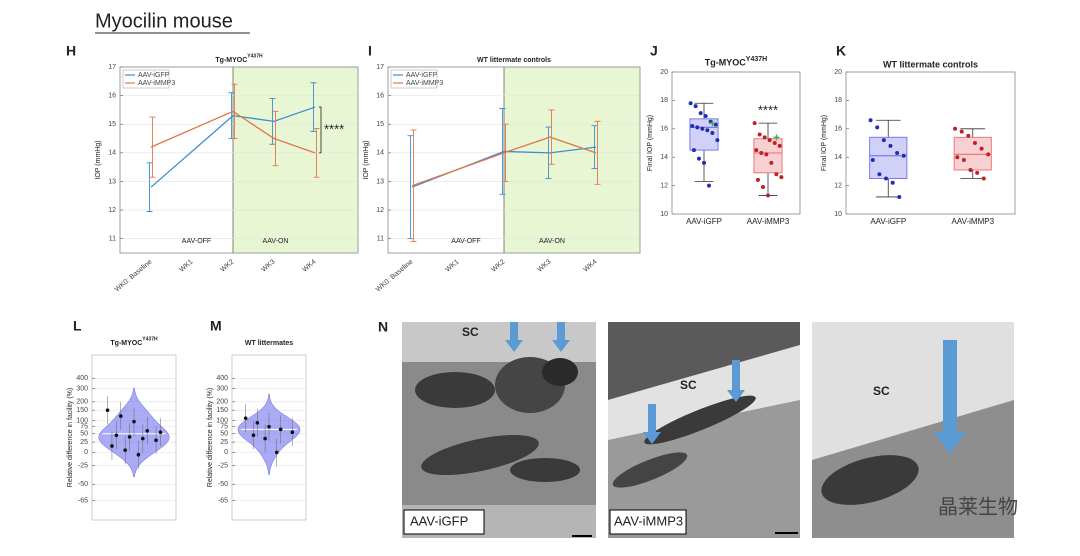  I want to click on y-tick-label: 25, so click(224, 442).